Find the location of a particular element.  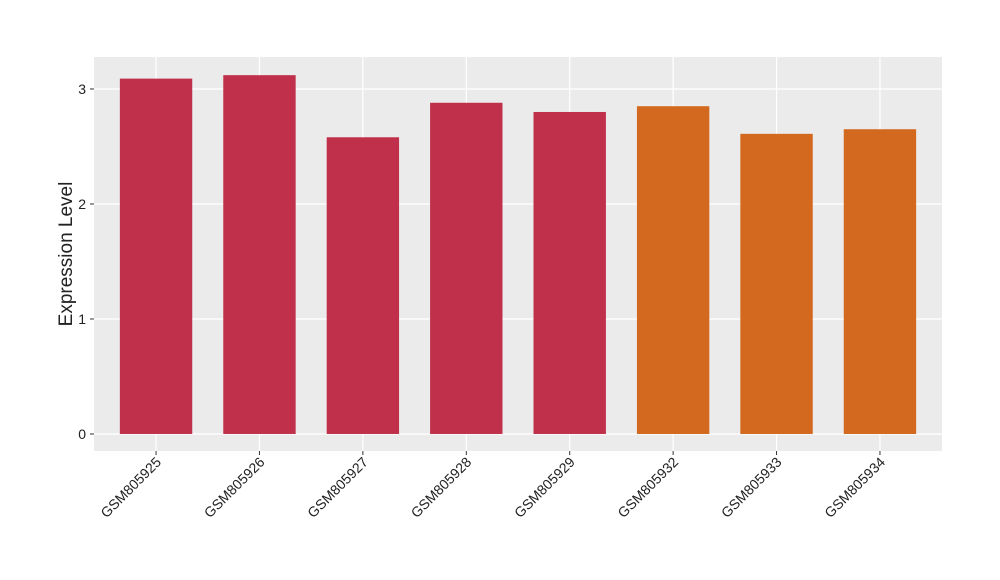

y-tick-label: 3 is located at coordinates (82, 89).